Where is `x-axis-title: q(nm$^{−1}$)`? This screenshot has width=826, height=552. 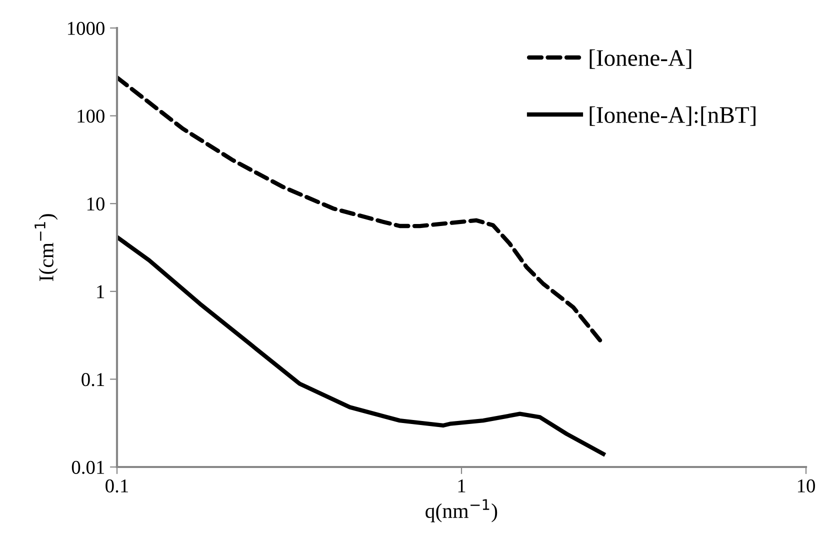
x-axis-title: q(nm$^{−1}$) is located at coordinates (462, 510).